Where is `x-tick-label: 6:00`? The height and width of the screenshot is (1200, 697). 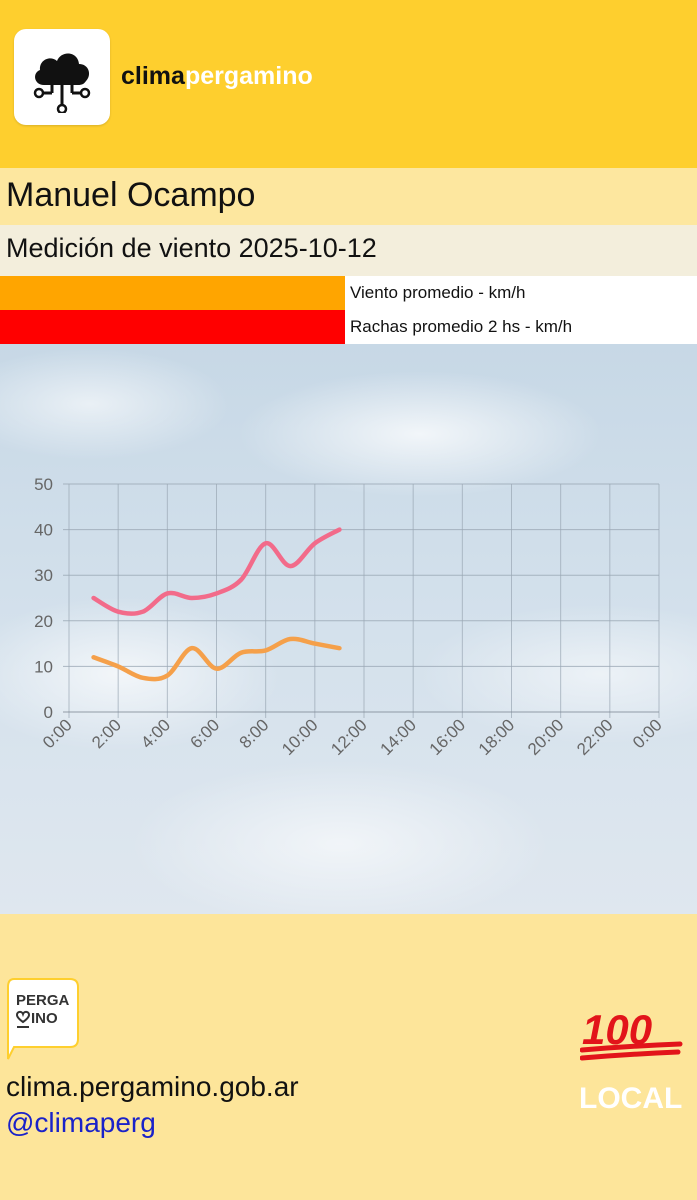
x-tick-label: 6:00 is located at coordinates (204, 733).